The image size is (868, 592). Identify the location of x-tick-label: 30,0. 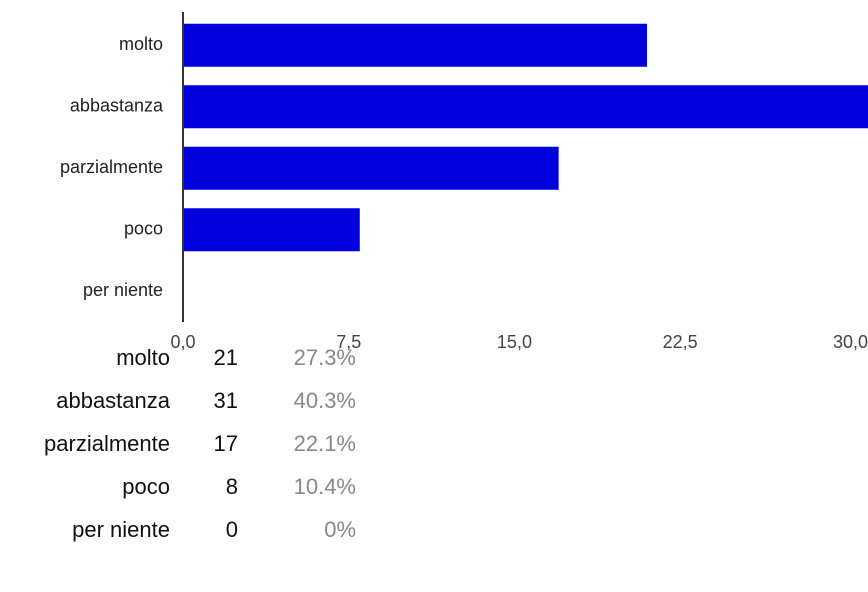
(850, 342).